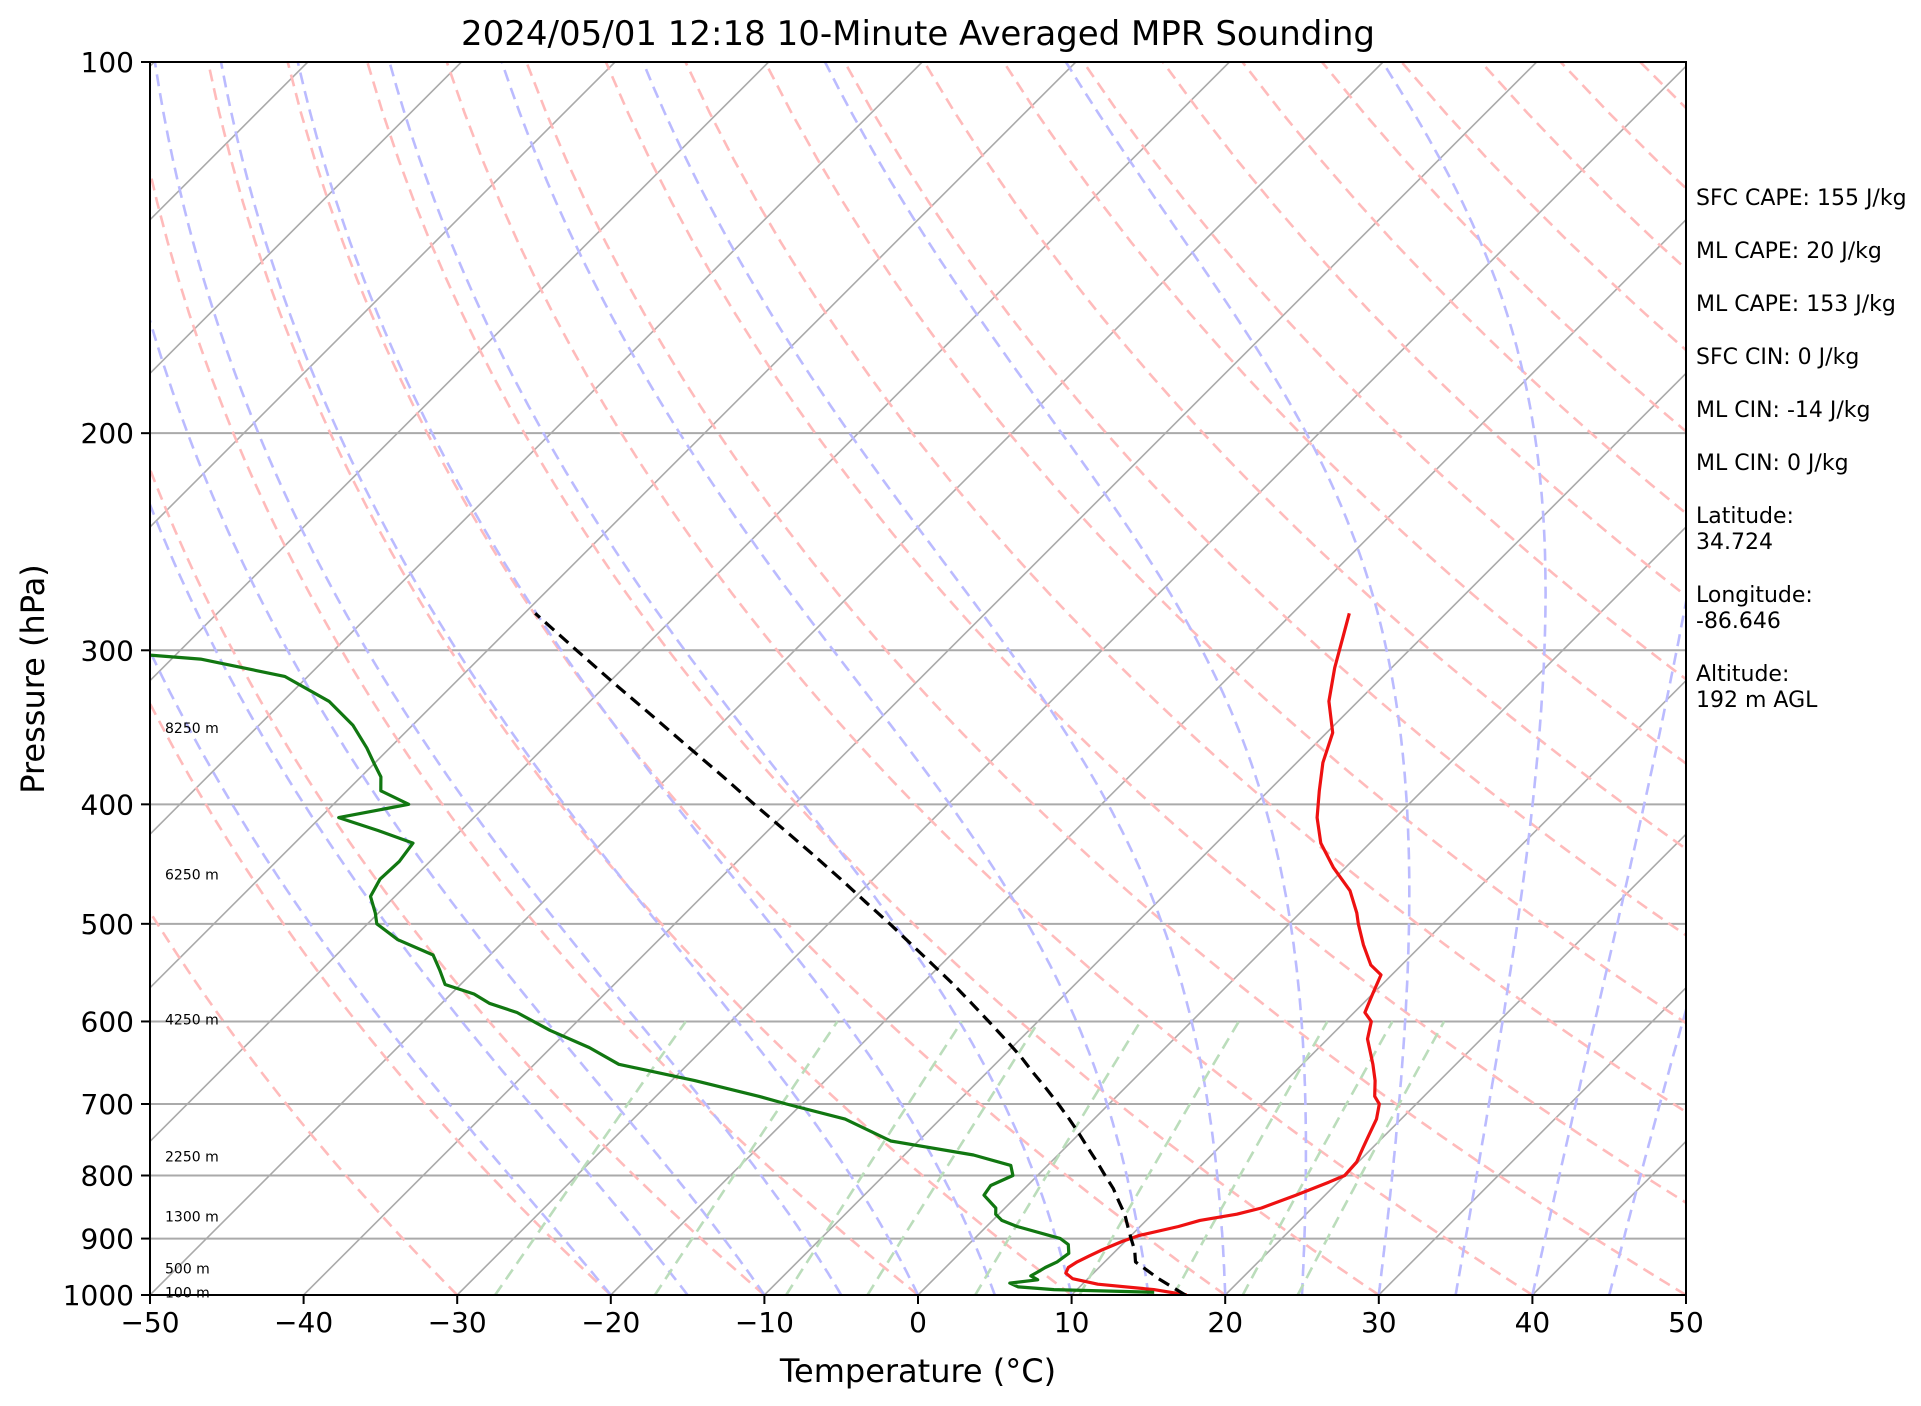  I want to click on info-row: ML CAPE: 20 J/kg, so click(1789, 251).